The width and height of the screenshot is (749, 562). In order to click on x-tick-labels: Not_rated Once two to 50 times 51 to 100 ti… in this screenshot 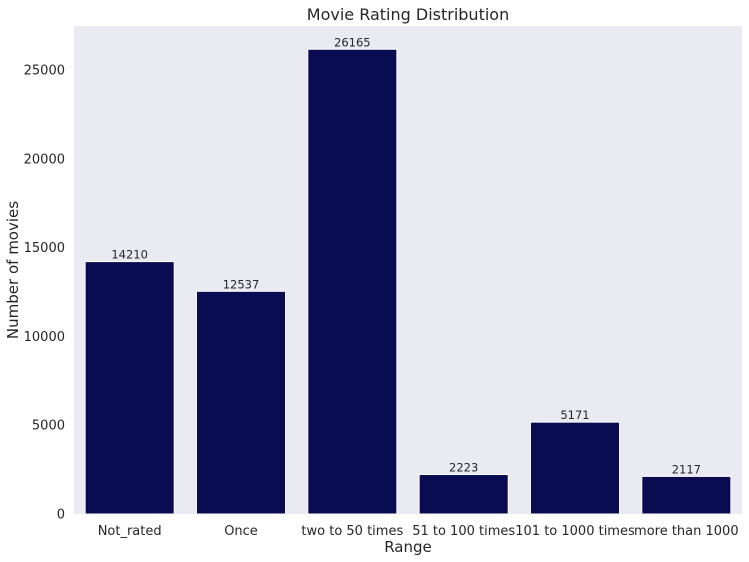, I will do `click(418, 531)`.